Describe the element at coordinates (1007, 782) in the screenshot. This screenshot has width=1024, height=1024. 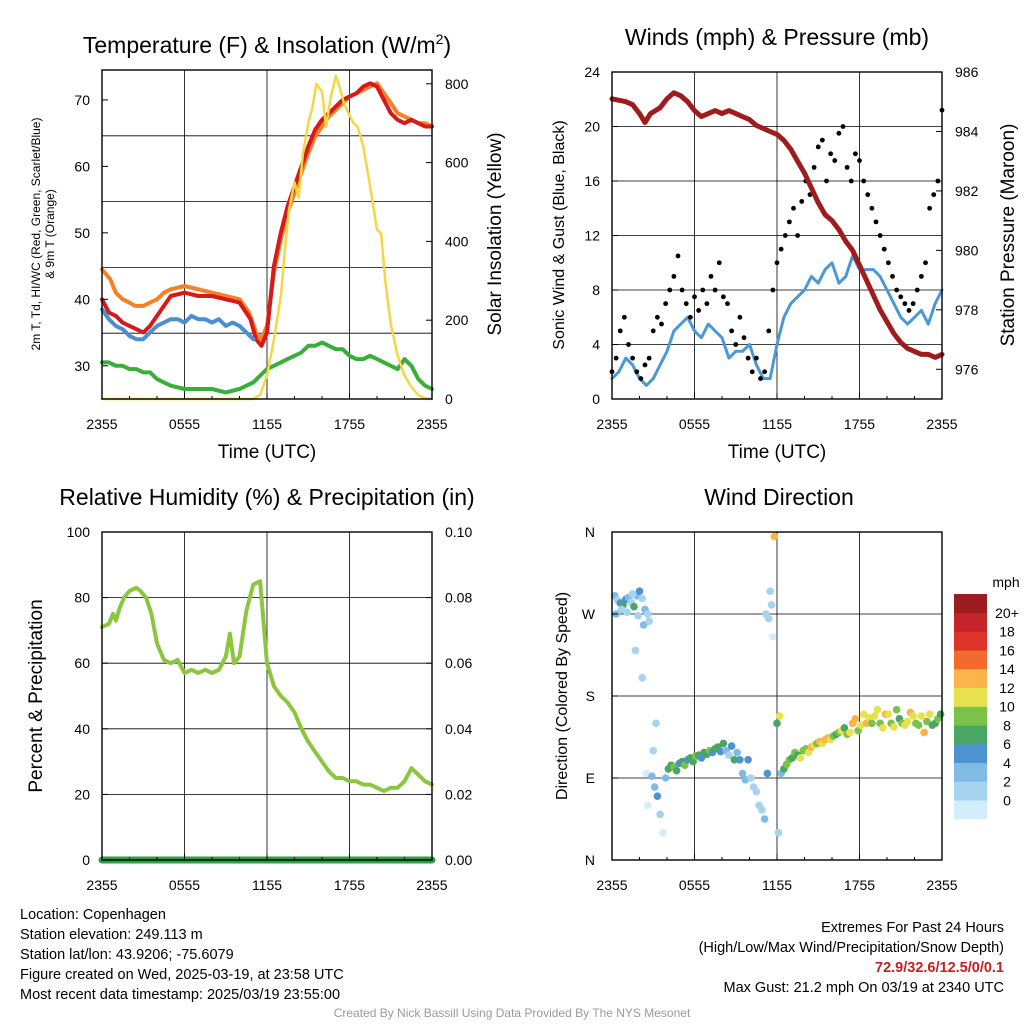
I see `colorbar-label: 2` at that location.